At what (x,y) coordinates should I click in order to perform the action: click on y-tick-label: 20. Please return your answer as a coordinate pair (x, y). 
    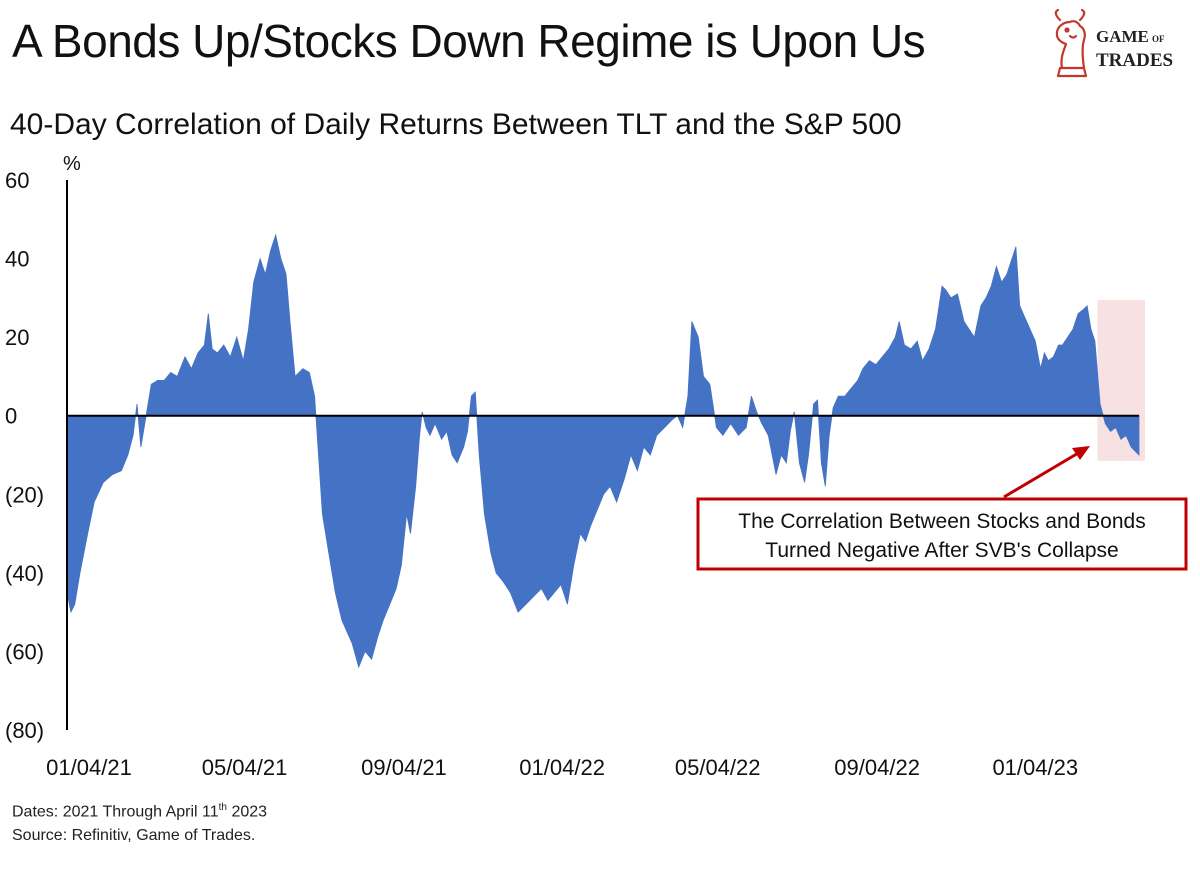
    Looking at the image, I should click on (17, 337).